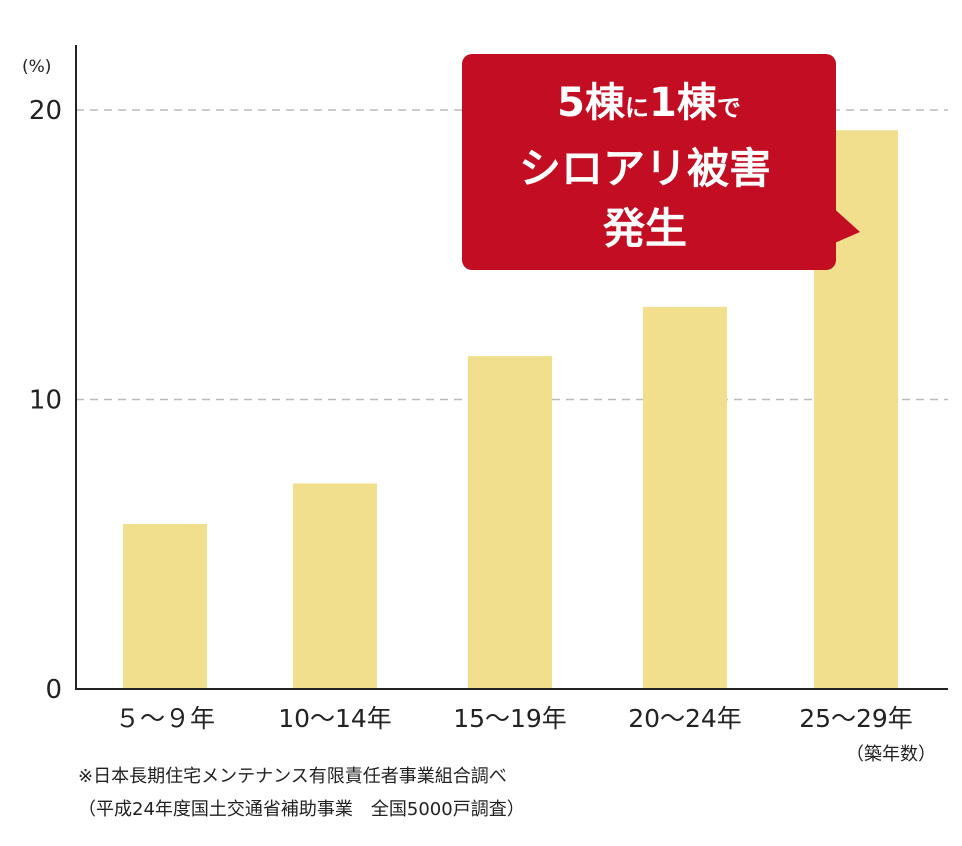  Describe the element at coordinates (292, 776) in the screenshot. I see `source-note: ※日本長期住宅メンテナンス有限責任者事業組合調べ` at that location.